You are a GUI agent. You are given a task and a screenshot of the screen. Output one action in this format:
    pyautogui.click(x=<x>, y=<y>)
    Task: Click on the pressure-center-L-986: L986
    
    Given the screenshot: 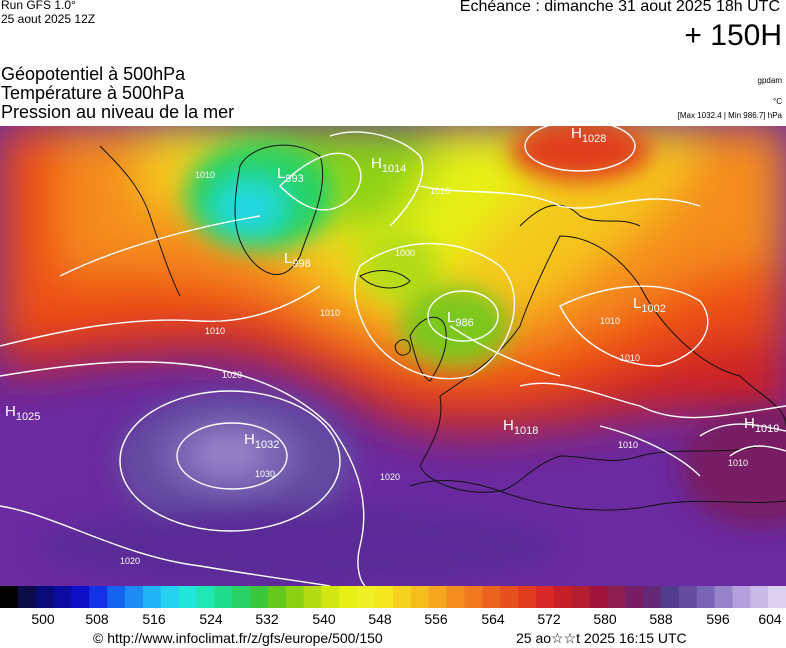 What is the action you would take?
    pyautogui.click(x=460, y=319)
    